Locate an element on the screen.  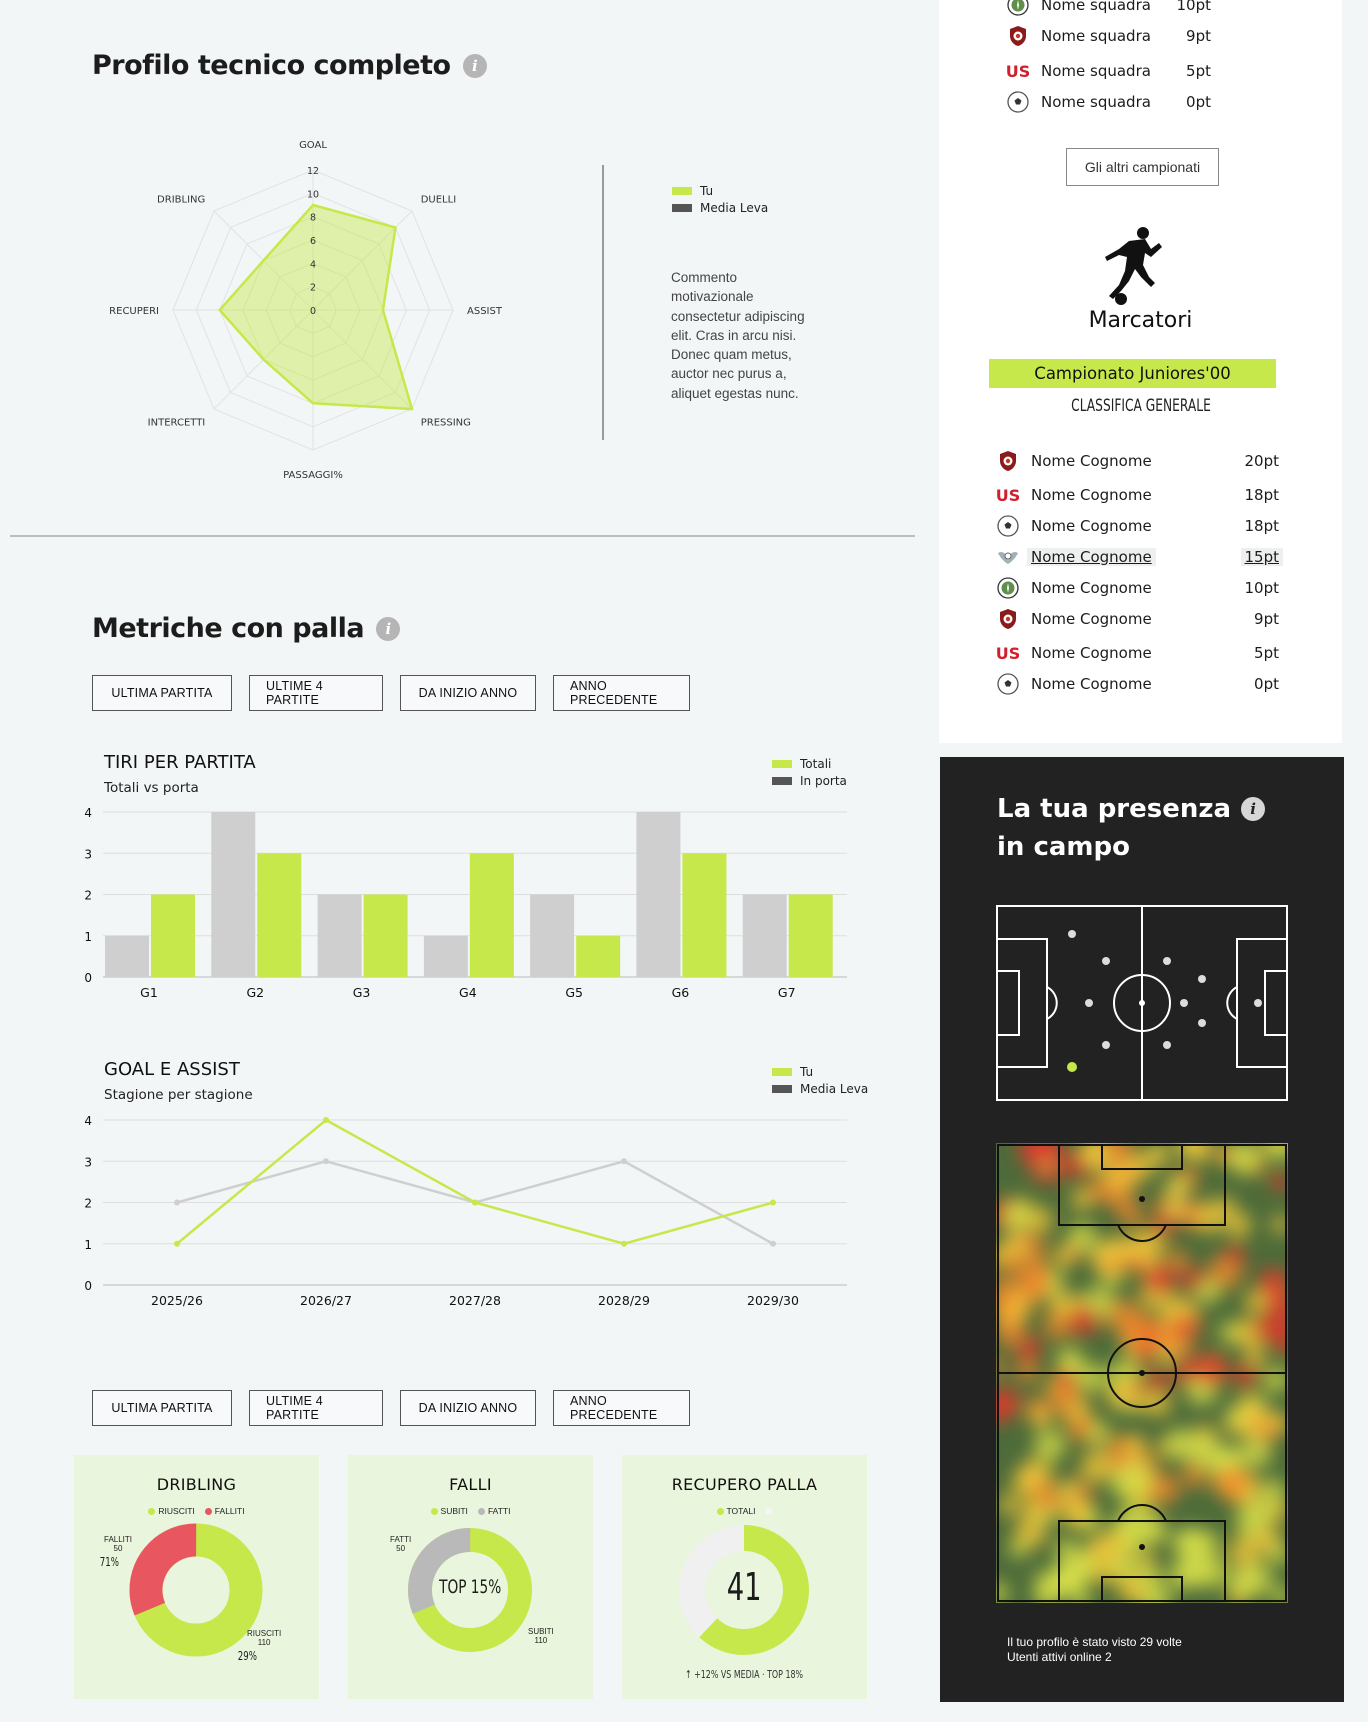
card-legend: SUBITI FATTI is located at coordinates (470, 1511).